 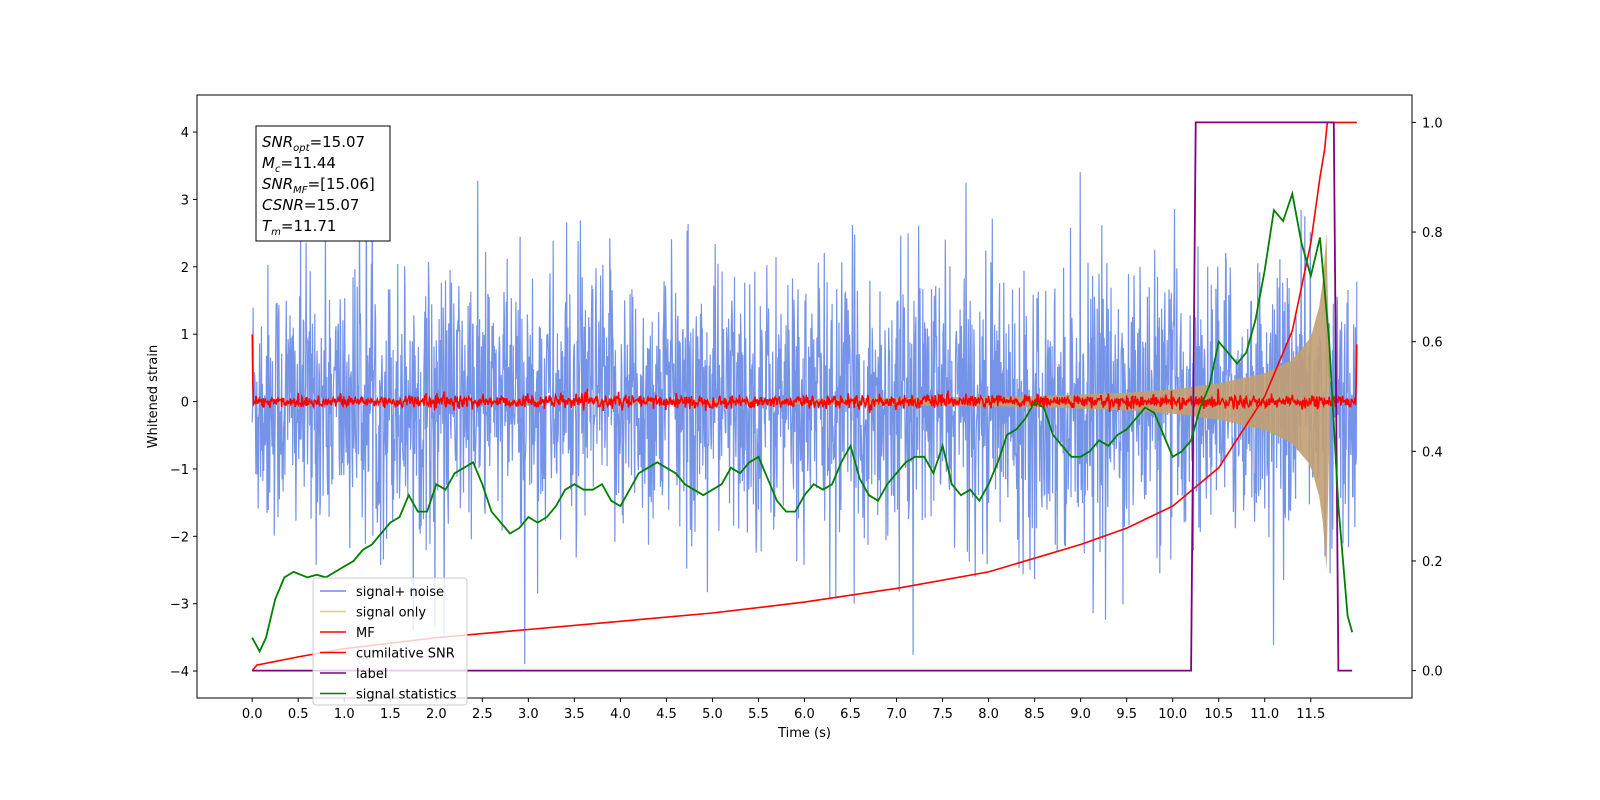 I want to click on x-tick-label: 6.5, so click(x=850, y=714).